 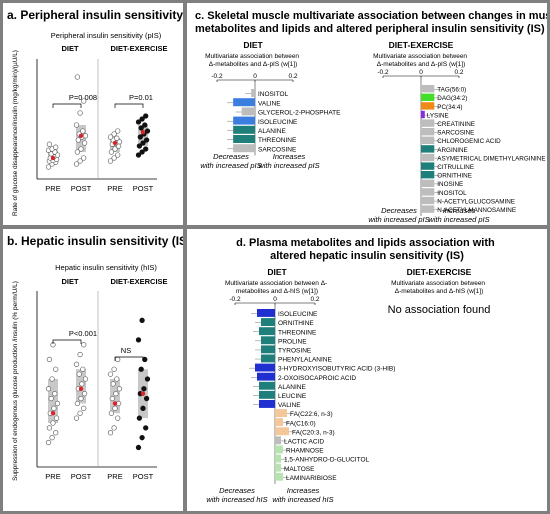 What do you see at coordinates (313, 432) in the screenshot?
I see `bar-label: FA(C20:3, n-3)` at bounding box center [313, 432].